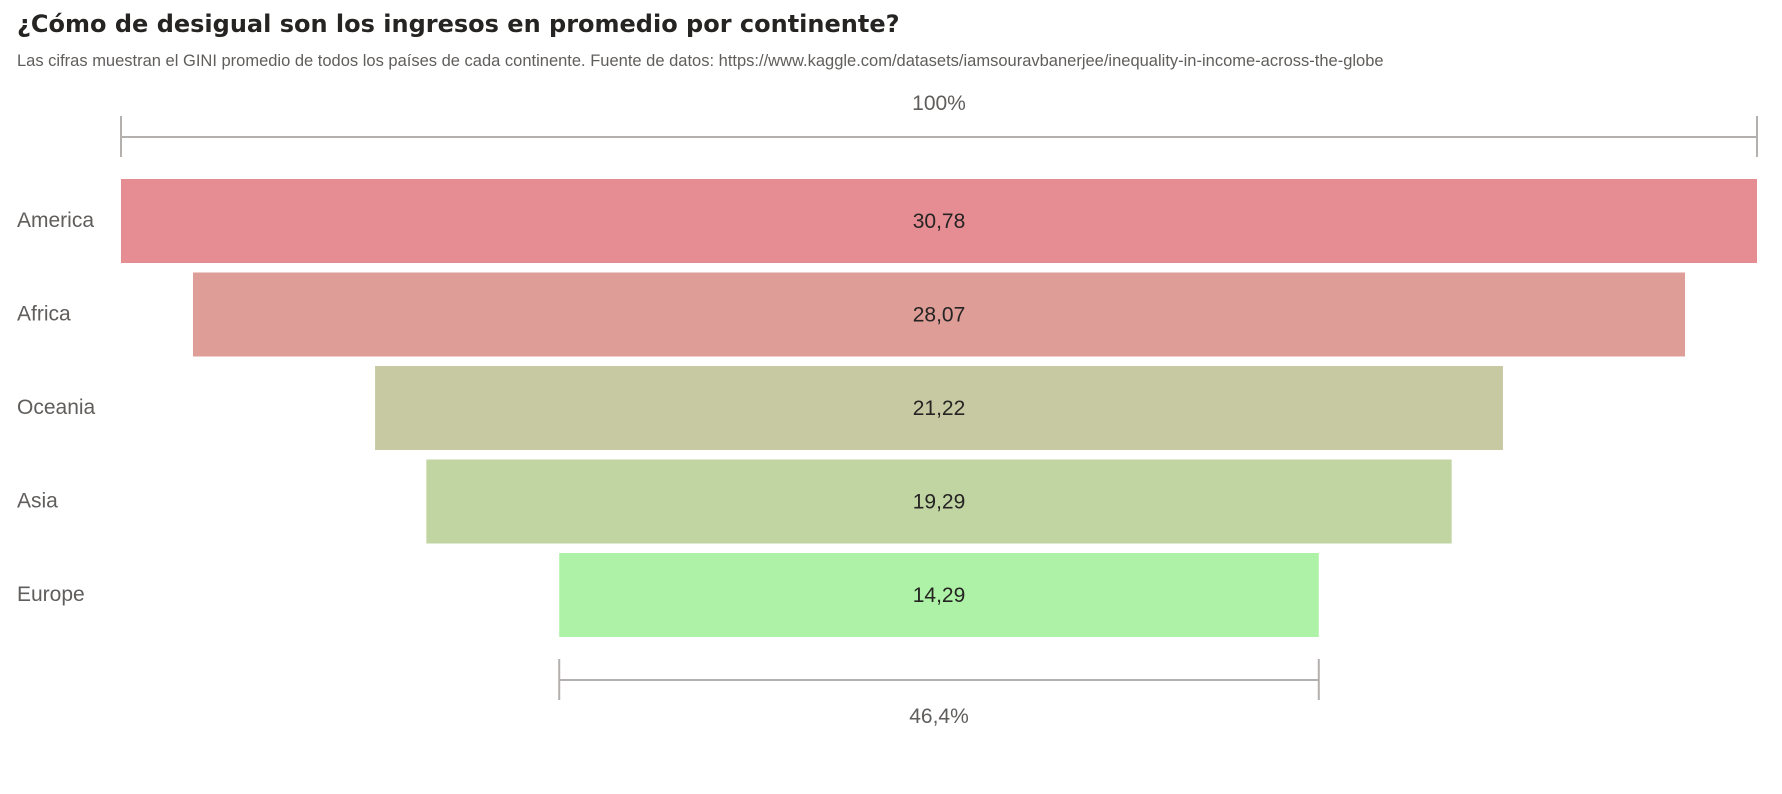 The image size is (1782, 794). Describe the element at coordinates (939, 103) in the screenshot. I see `top-percent-label: 100%` at that location.